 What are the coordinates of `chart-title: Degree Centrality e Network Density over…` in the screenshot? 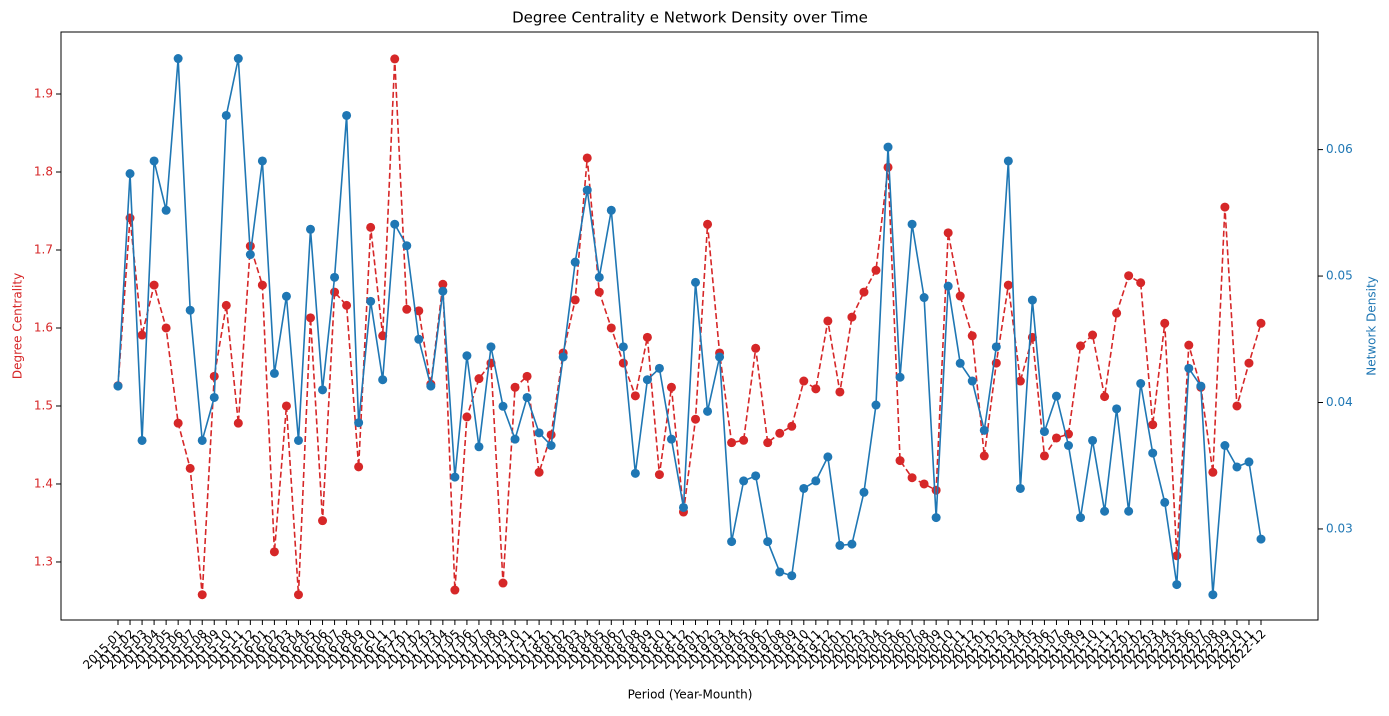 It's located at (690, 18).